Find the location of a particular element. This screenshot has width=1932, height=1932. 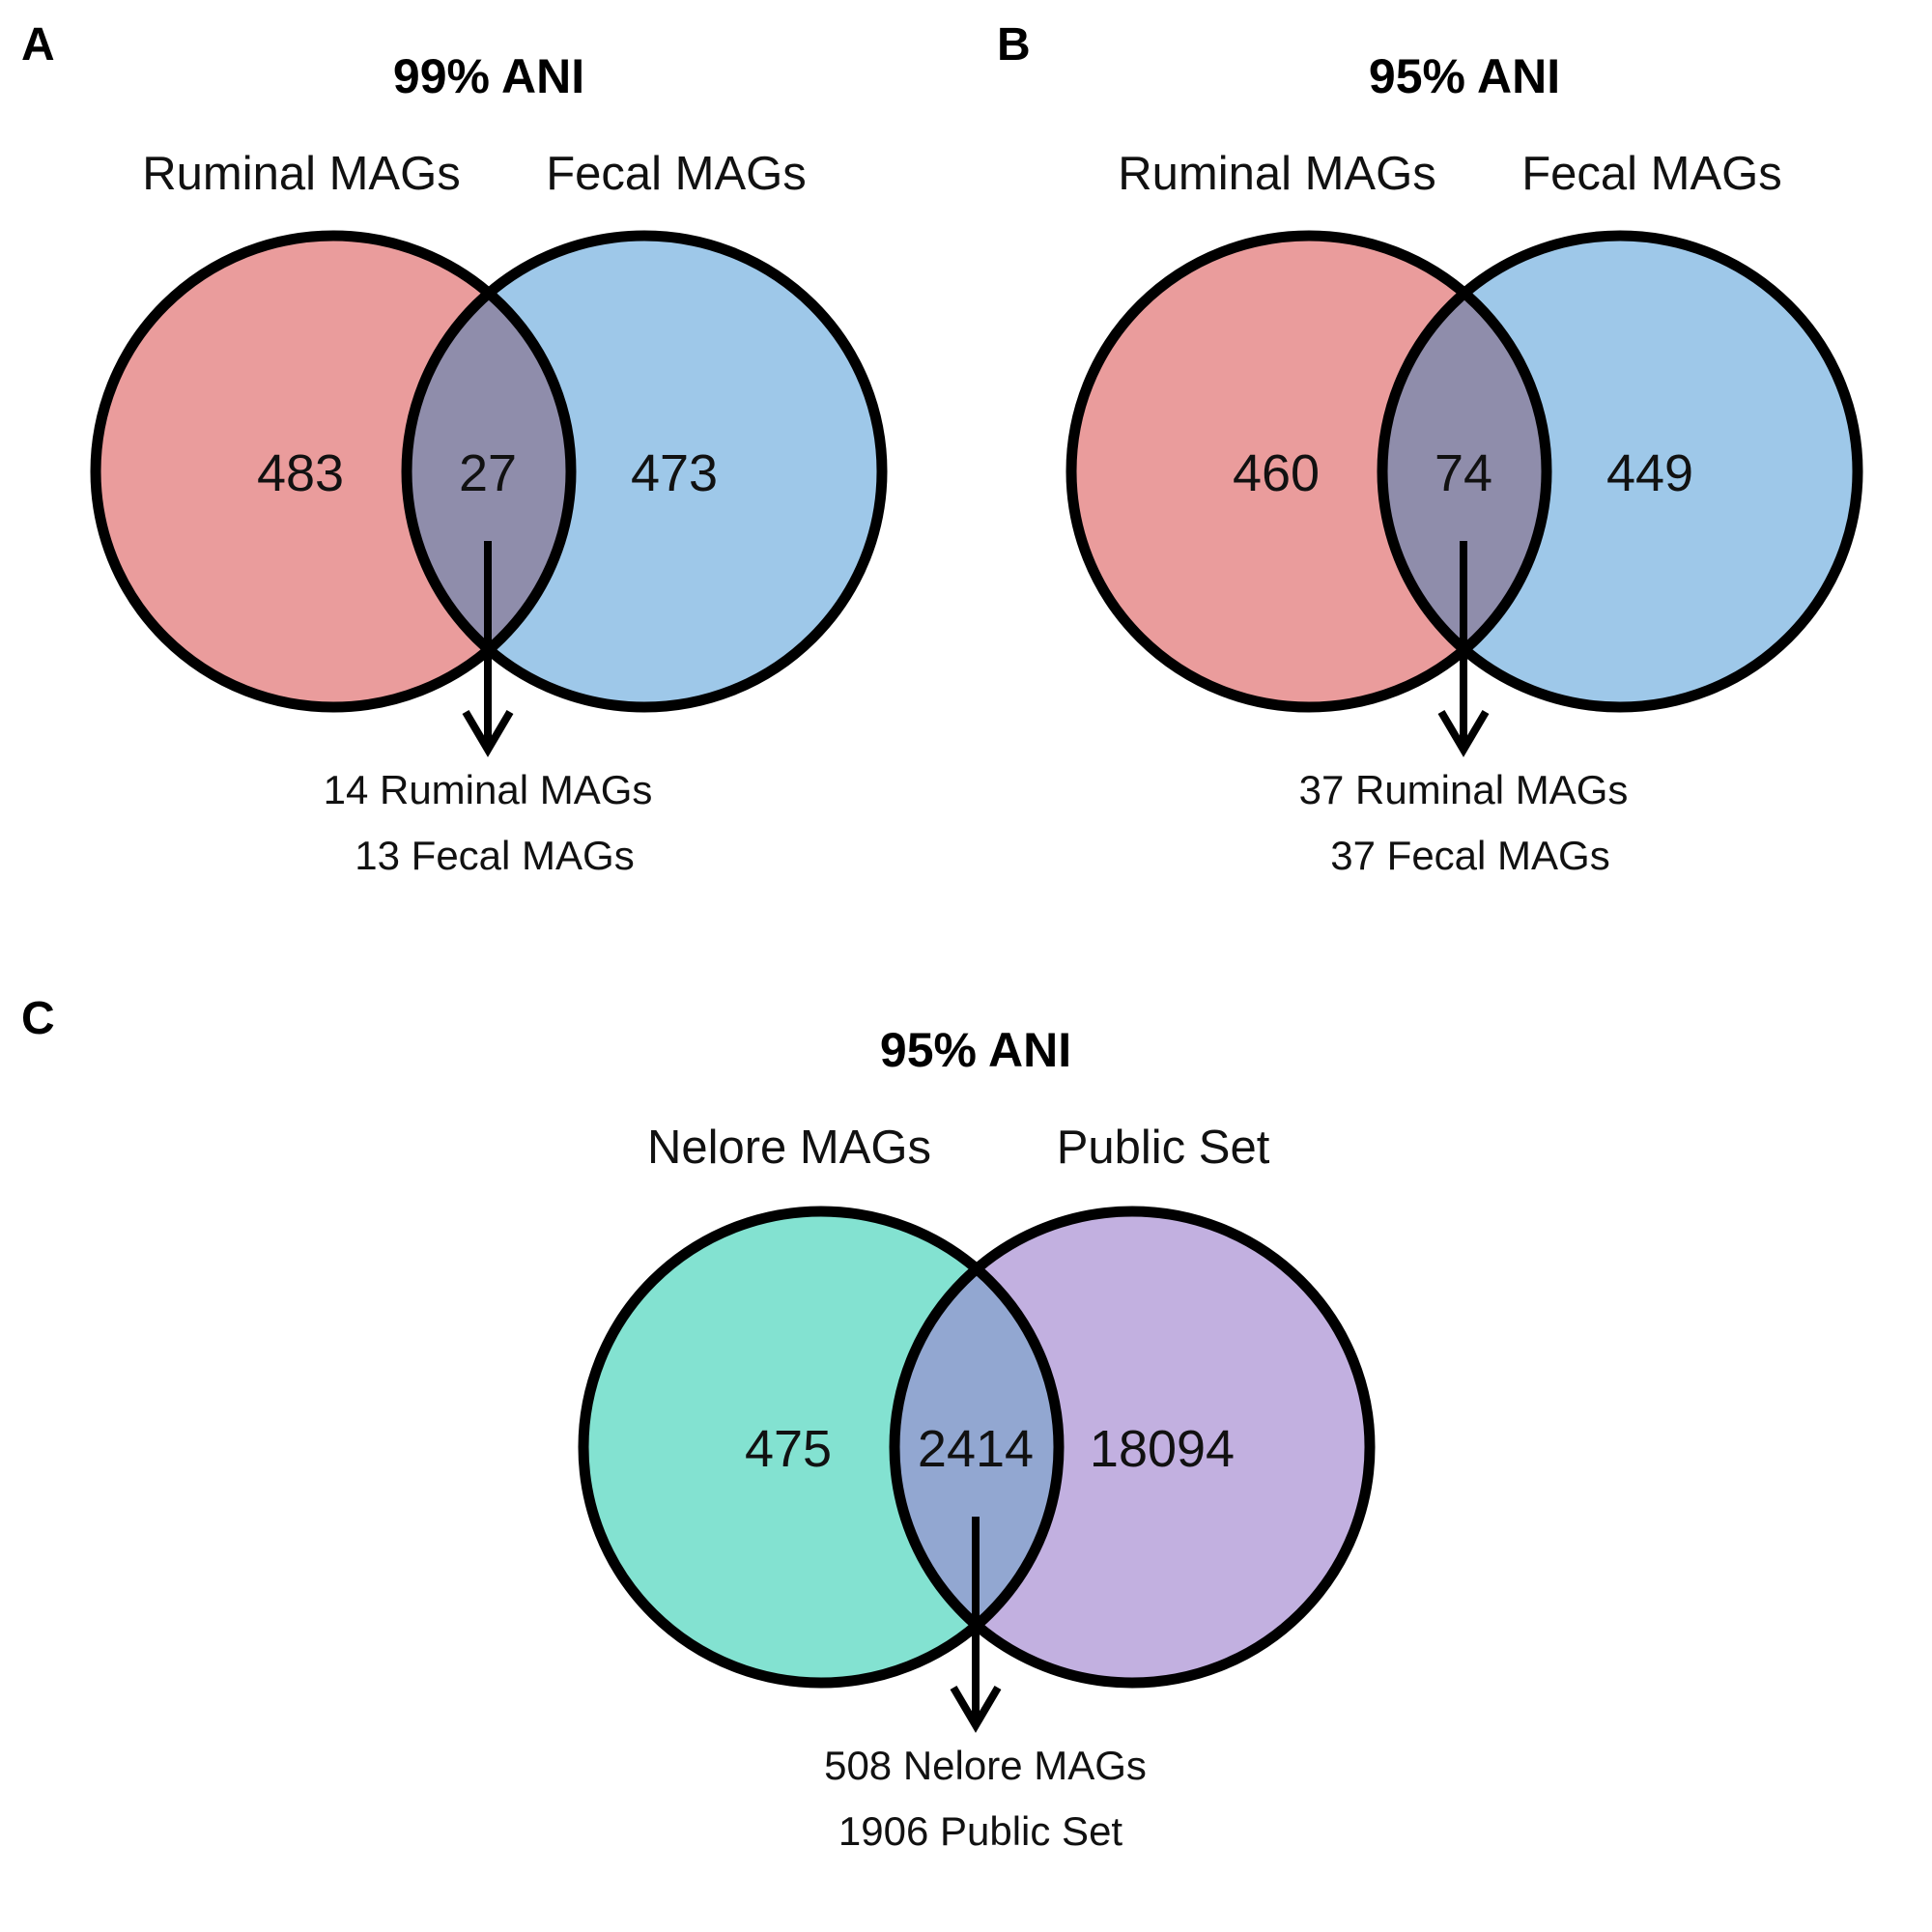

panel-b-shared-count: 74 is located at coordinates (1463, 473).